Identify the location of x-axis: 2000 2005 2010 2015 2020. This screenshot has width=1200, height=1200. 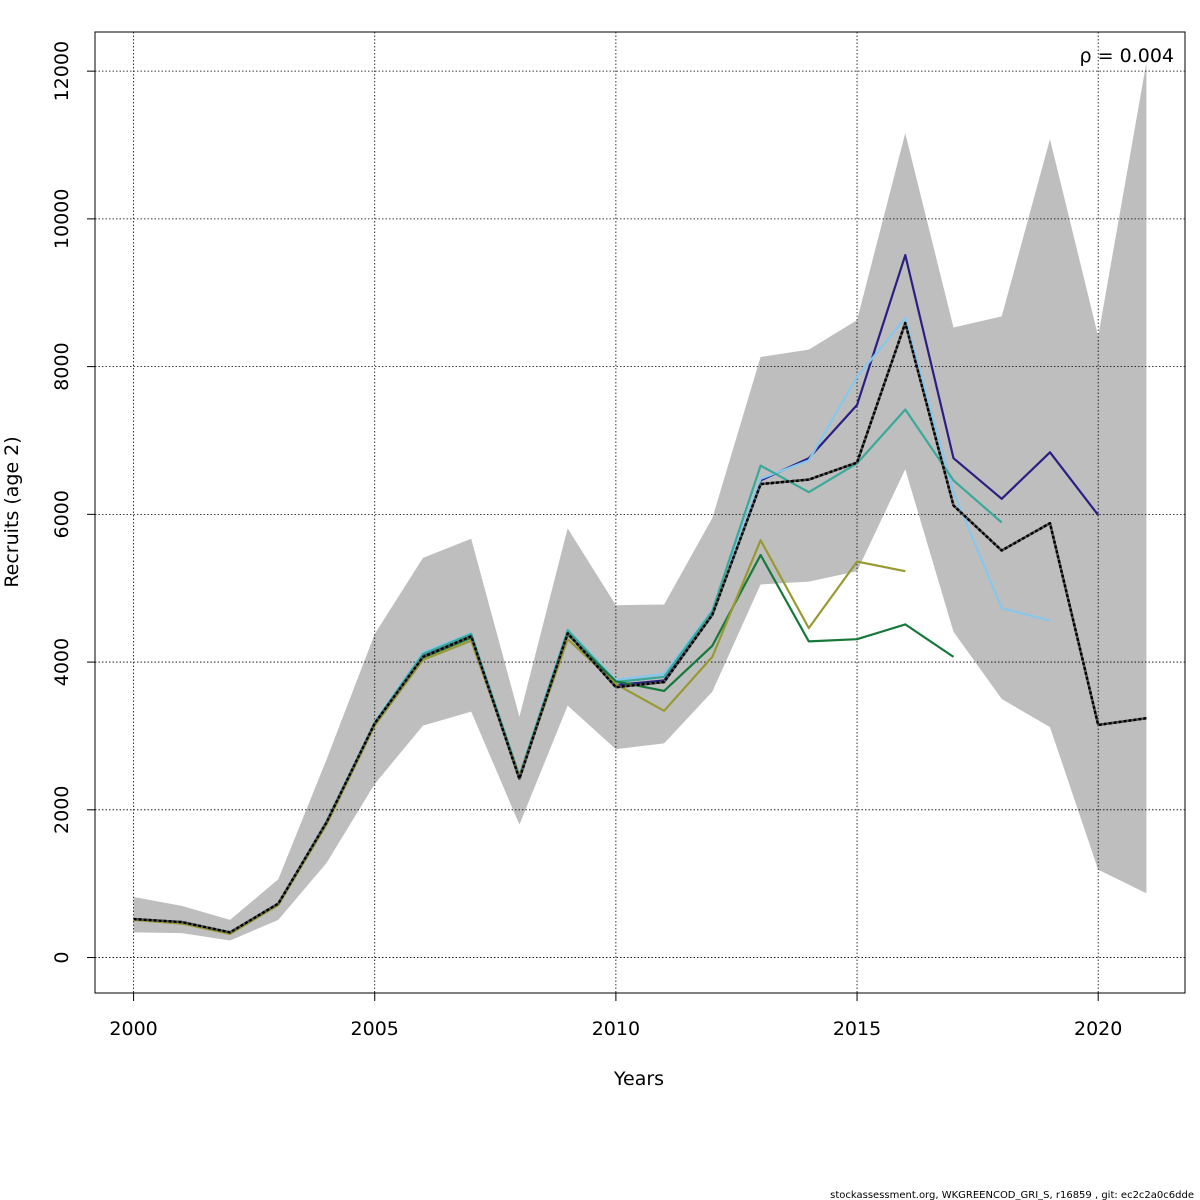
(615, 1016).